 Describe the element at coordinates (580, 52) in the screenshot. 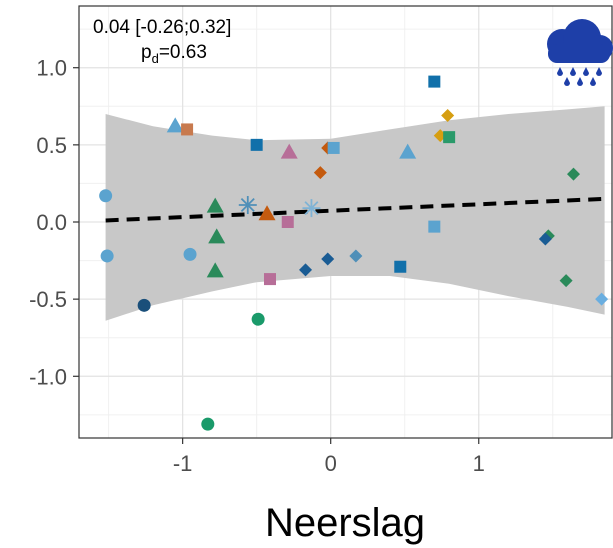

I see `rain-cloud-icon` at that location.